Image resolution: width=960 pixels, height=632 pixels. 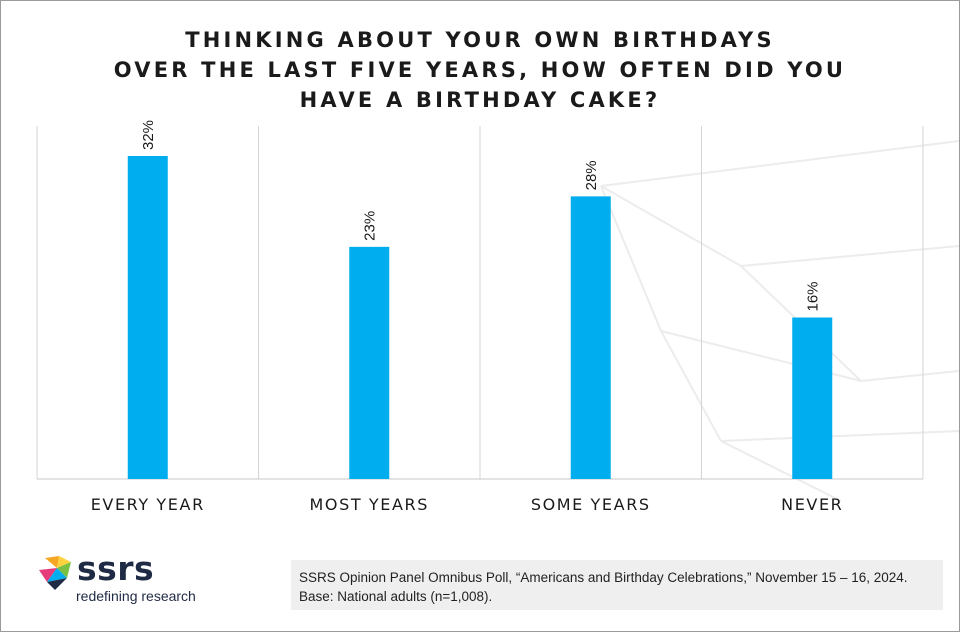 What do you see at coordinates (369, 226) in the screenshot?
I see `data-label: 23%` at bounding box center [369, 226].